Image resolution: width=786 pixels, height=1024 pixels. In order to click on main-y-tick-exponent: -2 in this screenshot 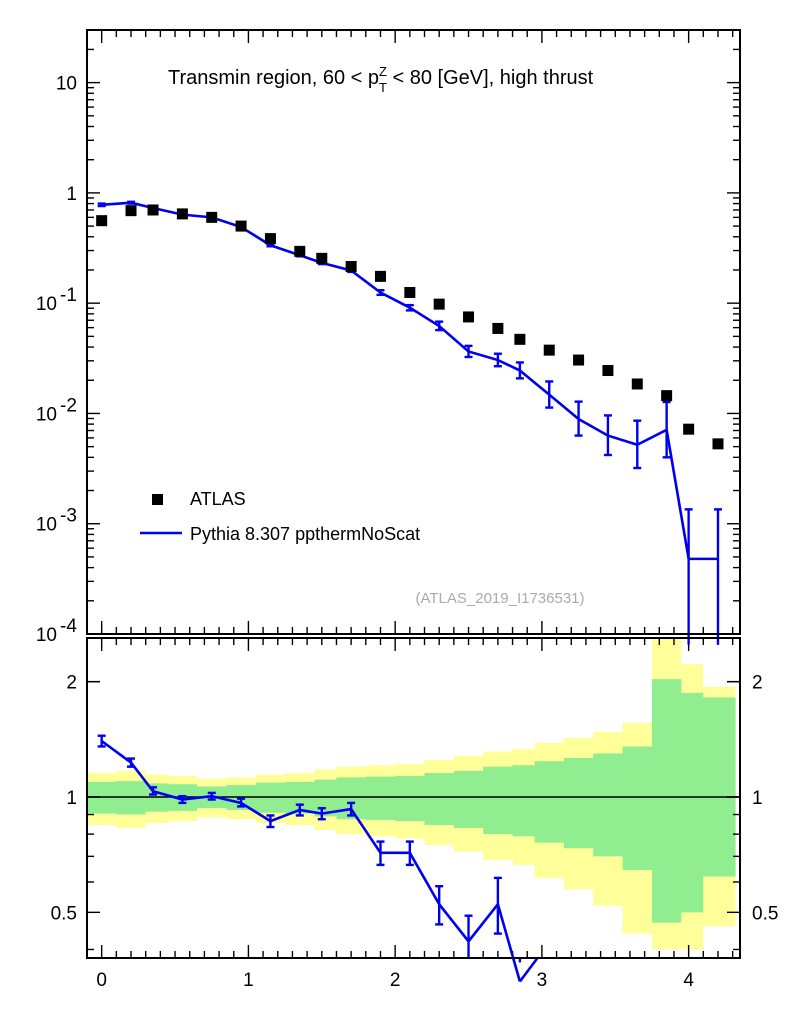, I will do `click(68, 405)`.